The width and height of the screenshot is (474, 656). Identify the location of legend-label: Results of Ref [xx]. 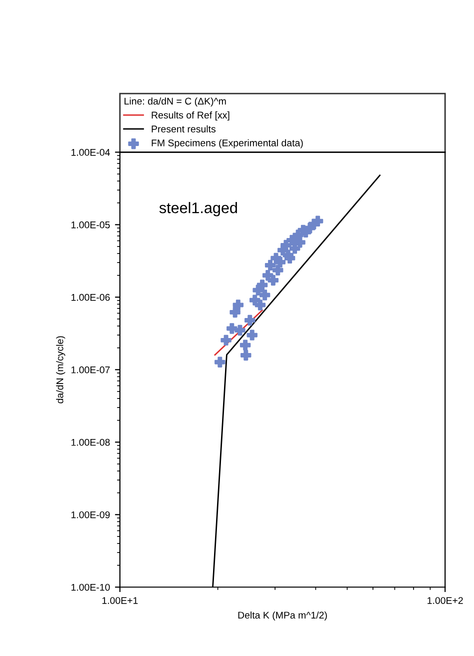
(191, 115).